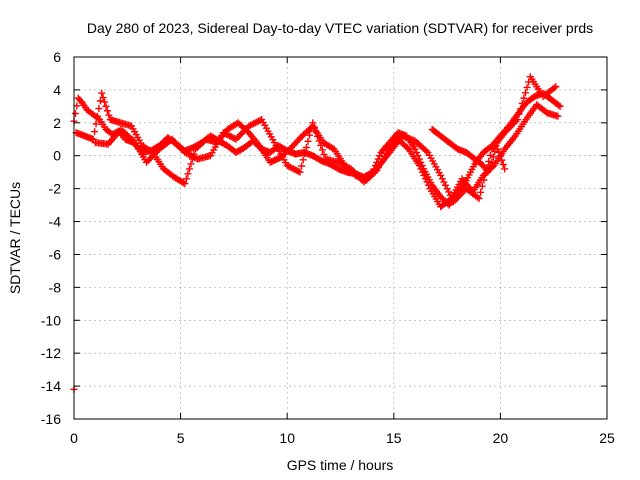 The height and width of the screenshot is (480, 640). What do you see at coordinates (51, 353) in the screenshot?
I see `y-tick-label: -12` at bounding box center [51, 353].